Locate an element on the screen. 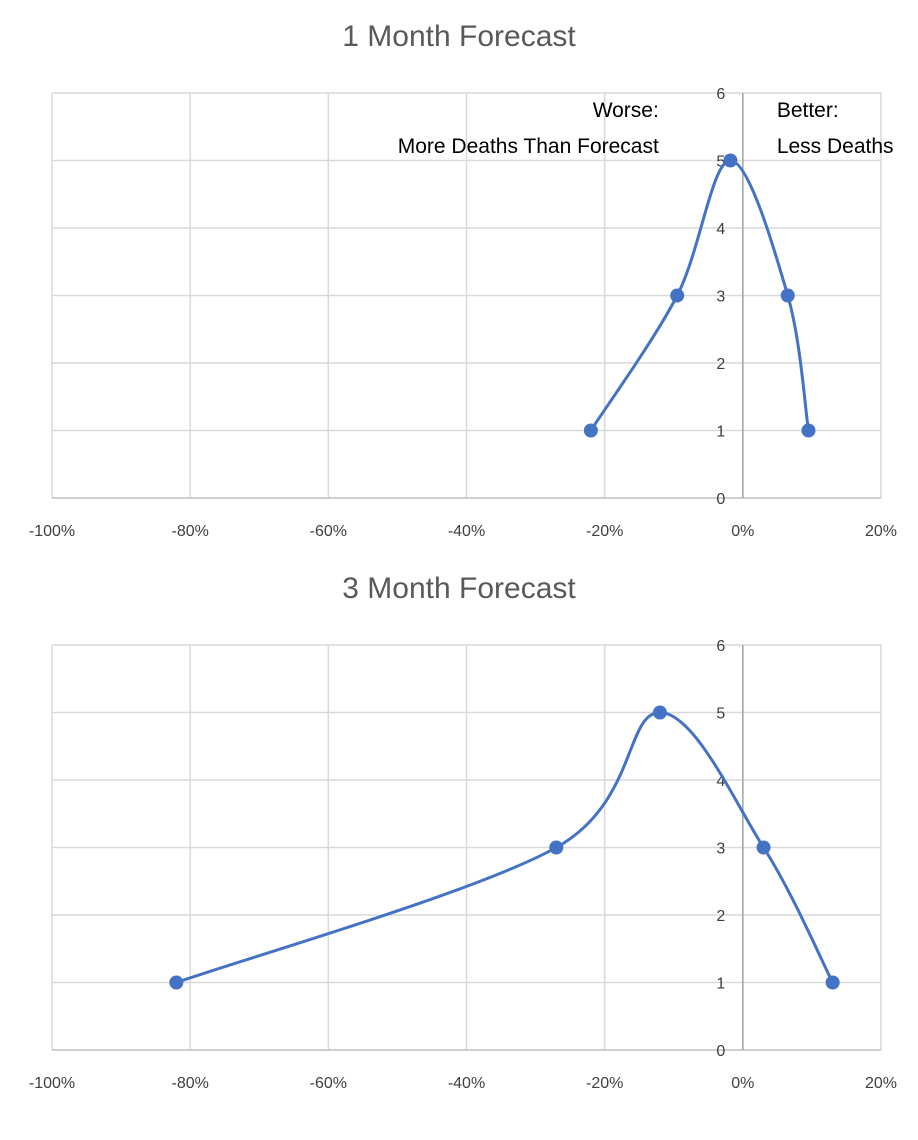  chart-title-3month: 3 Month Forecast is located at coordinates (459, 588).